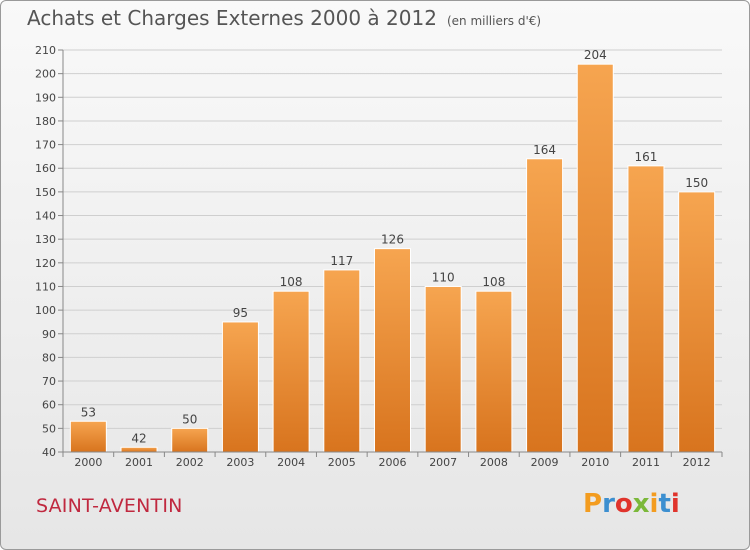  I want to click on bar-value-label: 150, so click(696, 183).